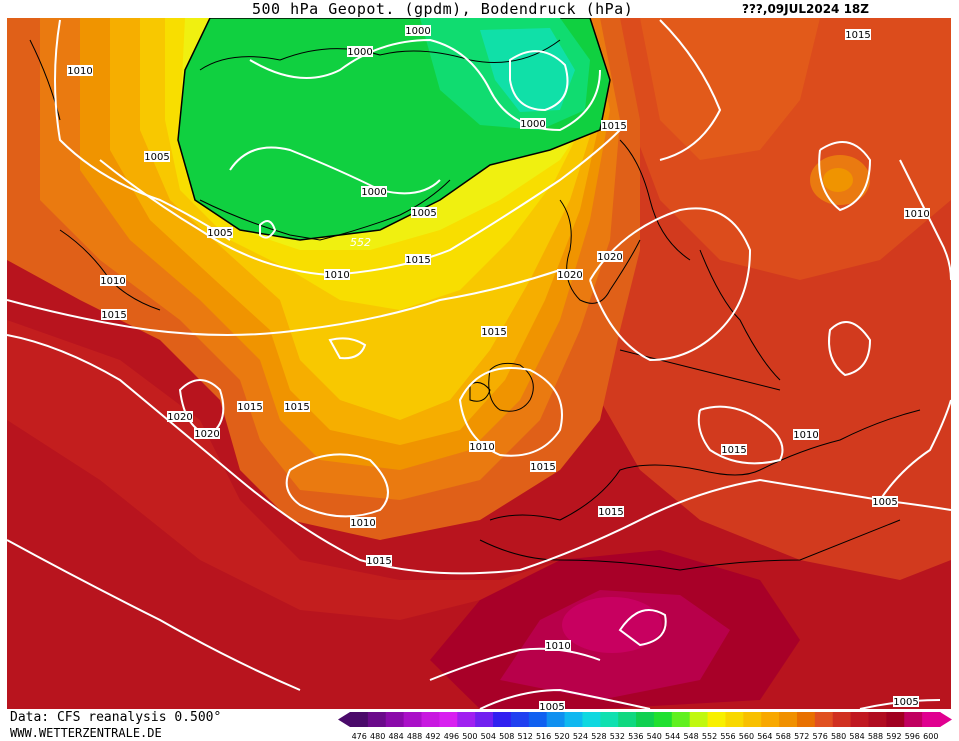 This screenshot has height=741, width=959. What do you see at coordinates (727, 736) in the screenshot?
I see `legend-tick-label: 556` at bounding box center [727, 736].